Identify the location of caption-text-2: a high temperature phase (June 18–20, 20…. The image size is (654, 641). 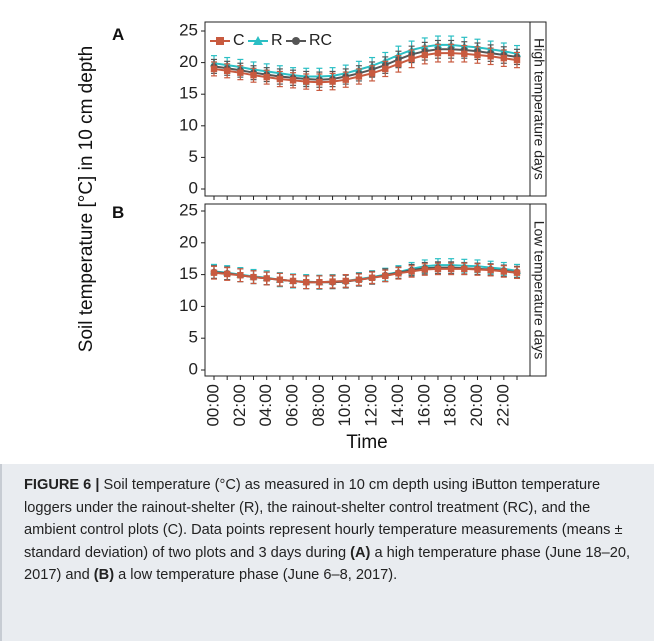
(327, 564).